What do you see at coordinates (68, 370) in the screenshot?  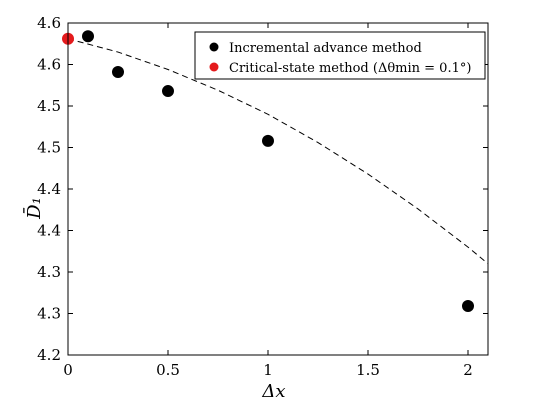 I see `x-tick-label: 0` at bounding box center [68, 370].